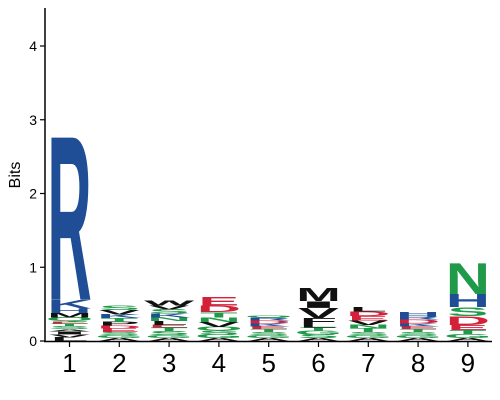 The width and height of the screenshot is (500, 400). I want to click on logo-letter: F, so click(318, 321).